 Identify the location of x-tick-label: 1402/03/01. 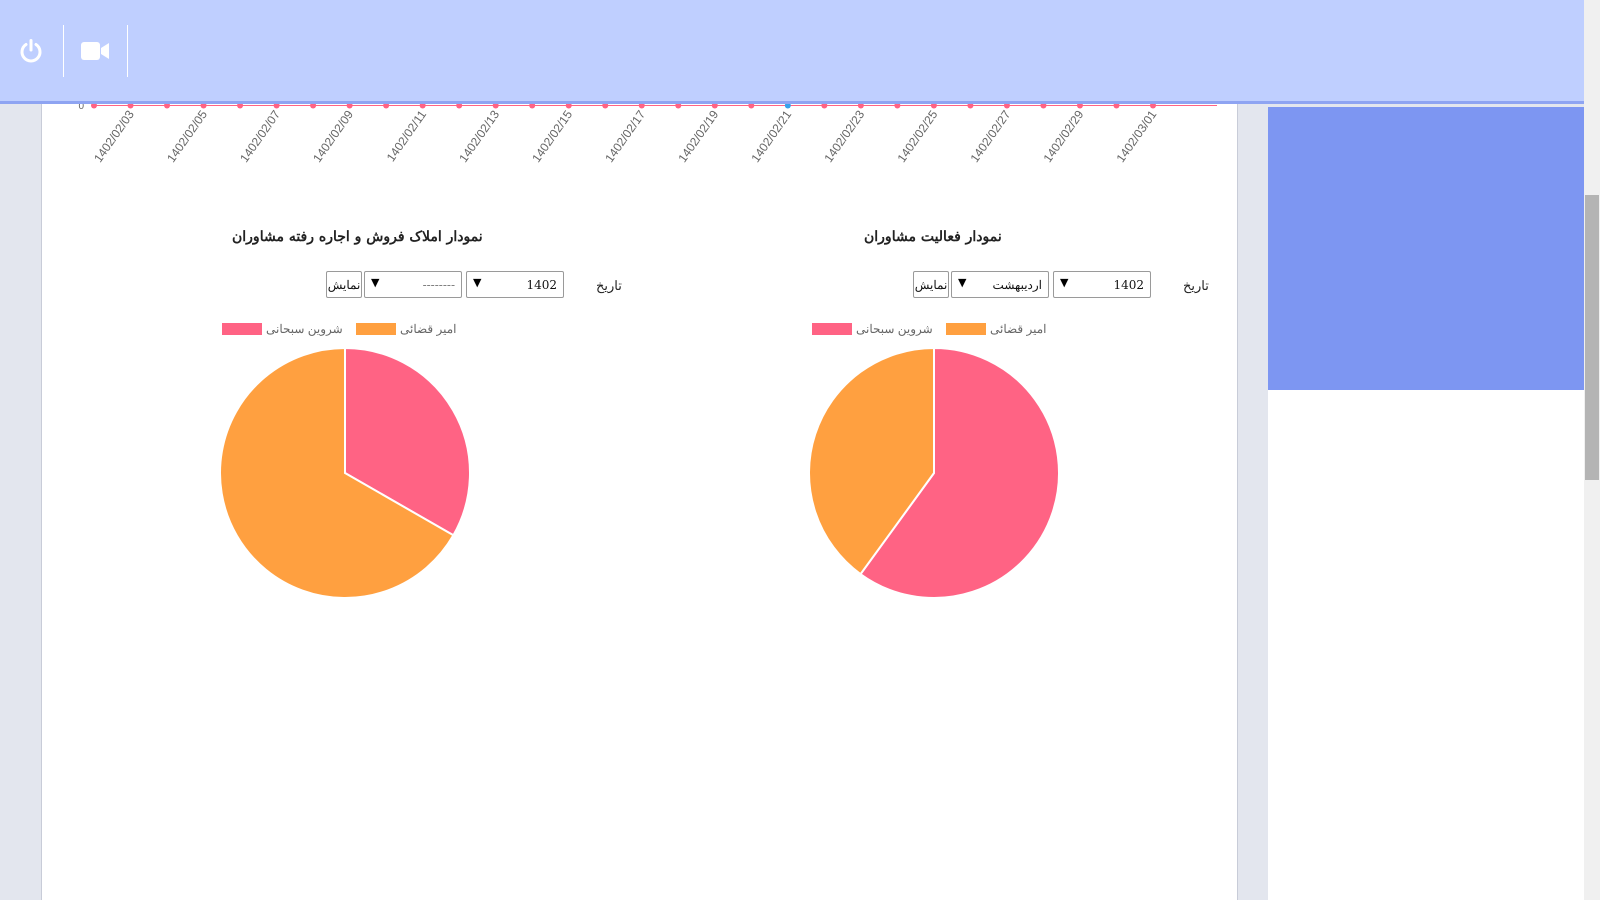
(1137, 135).